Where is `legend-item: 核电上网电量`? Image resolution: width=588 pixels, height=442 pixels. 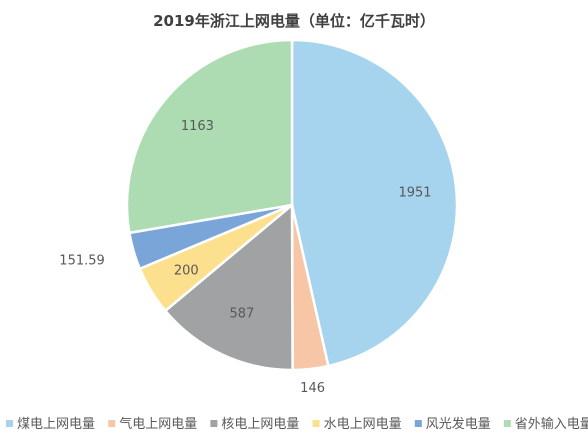
legend-item: 核电上网电量 is located at coordinates (254, 424).